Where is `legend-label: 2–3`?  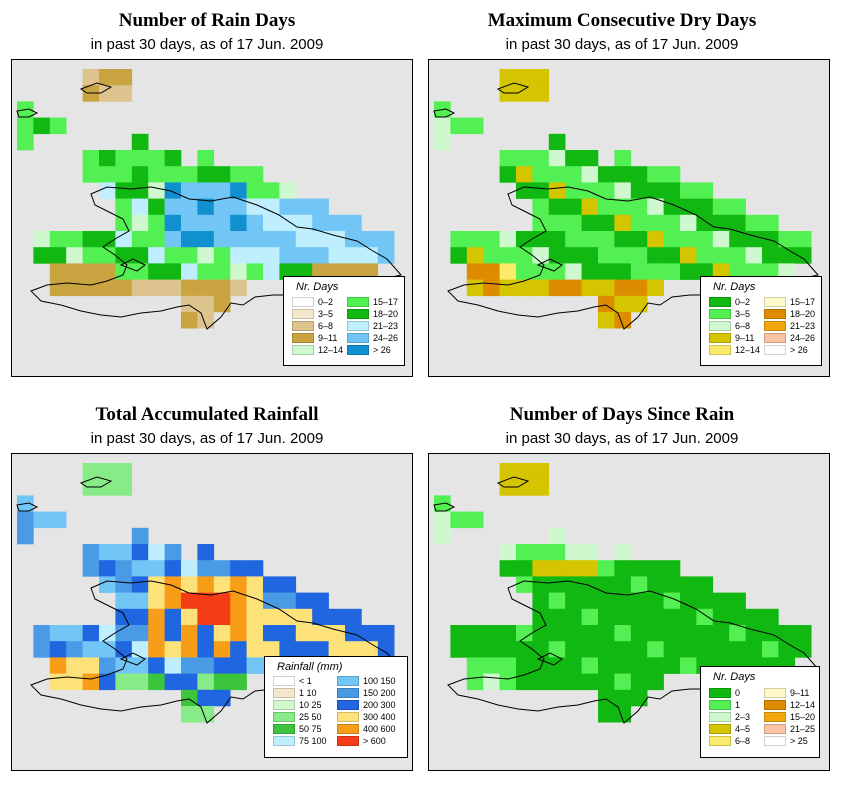
legend-label: 2–3 is located at coordinates (743, 717).